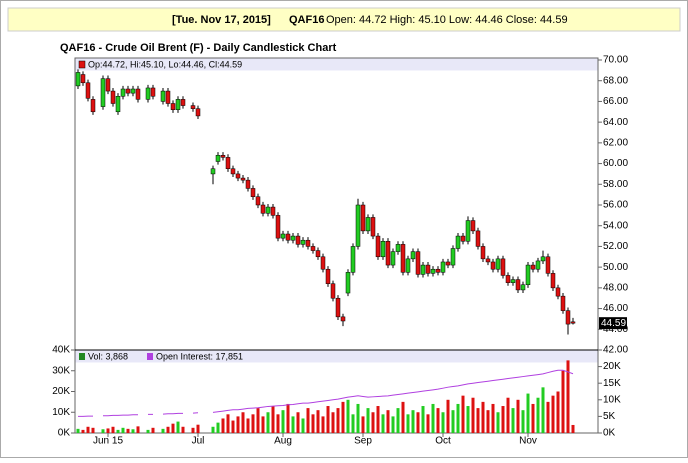 The image size is (688, 463). I want to click on y-tick-label: 66.00, so click(615, 101).